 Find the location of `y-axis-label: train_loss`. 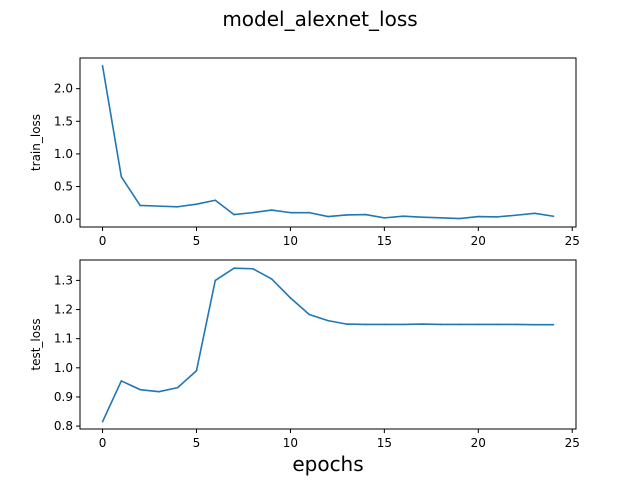

y-axis-label: train_loss is located at coordinates (36, 142).